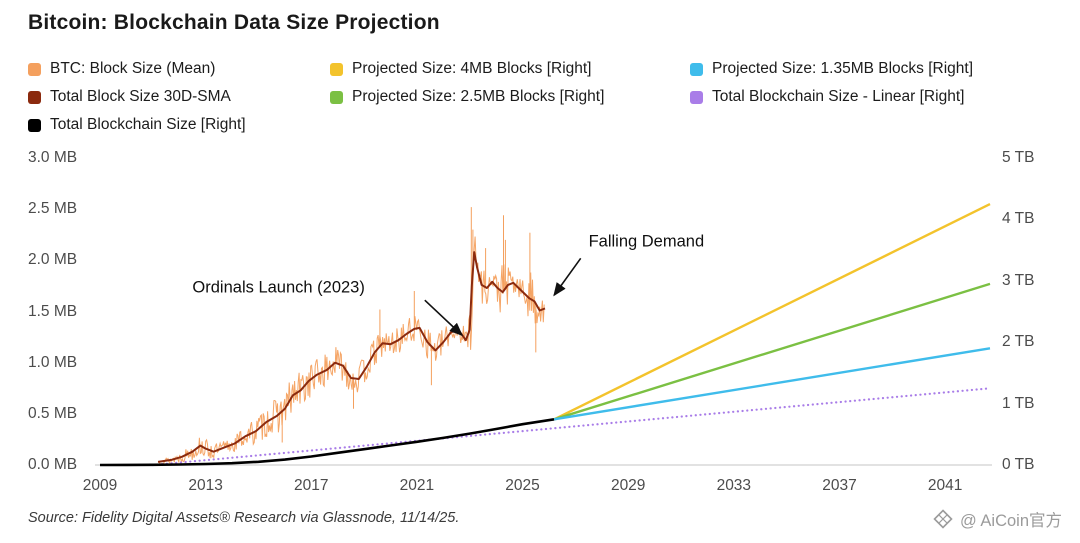  I want to click on legend-item-label: Total Block Size 30D-SMA, so click(140, 96).